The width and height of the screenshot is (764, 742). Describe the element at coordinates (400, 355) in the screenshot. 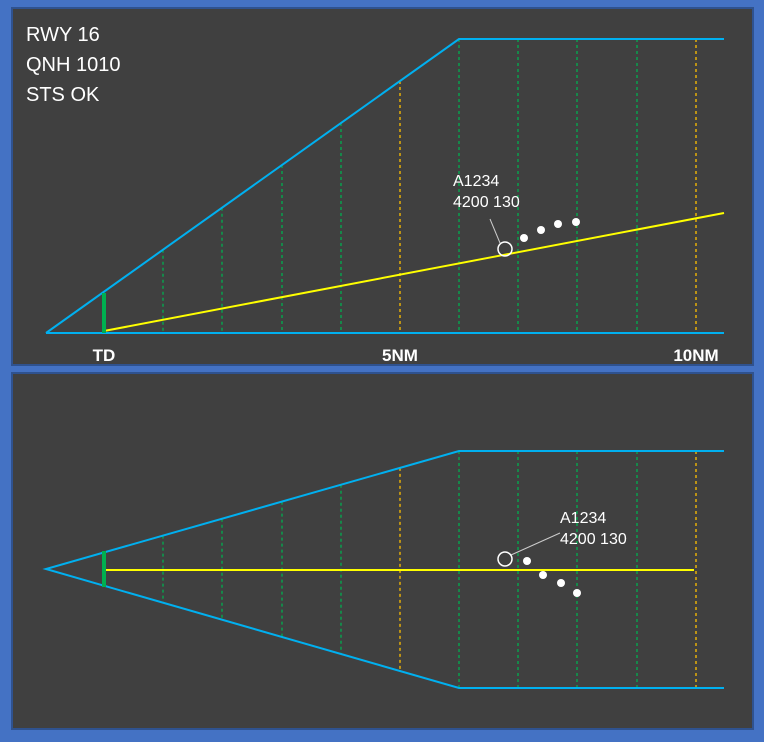

I see `5nm-label: 5NM` at that location.